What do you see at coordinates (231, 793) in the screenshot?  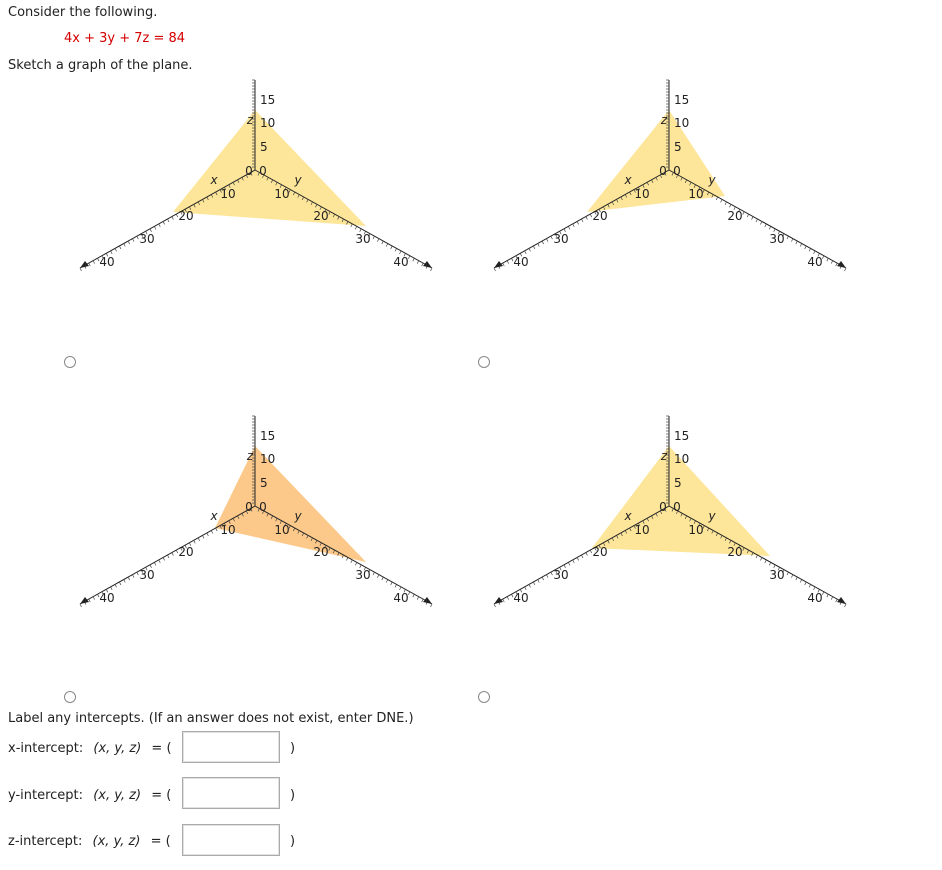 I see `y-intercept-input` at bounding box center [231, 793].